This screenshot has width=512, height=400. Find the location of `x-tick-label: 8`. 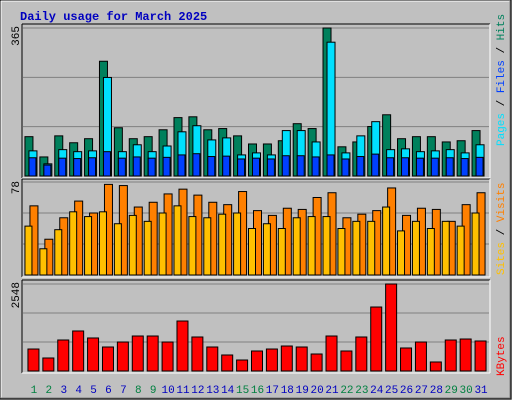

x-tick-label: 8 is located at coordinates (138, 391).